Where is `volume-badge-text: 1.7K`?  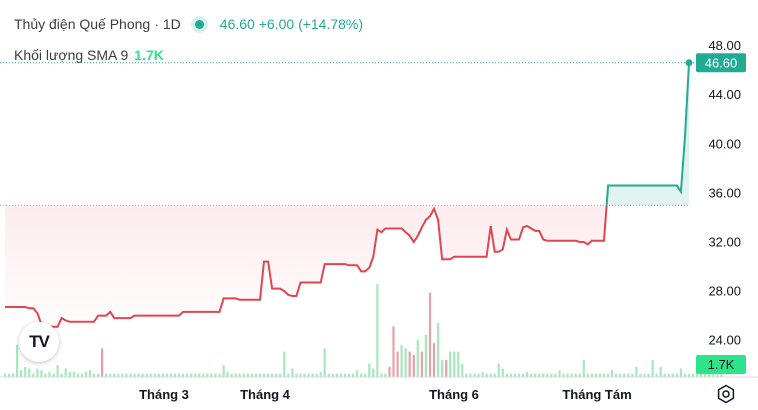 volume-badge-text: 1.7K is located at coordinates (721, 364).